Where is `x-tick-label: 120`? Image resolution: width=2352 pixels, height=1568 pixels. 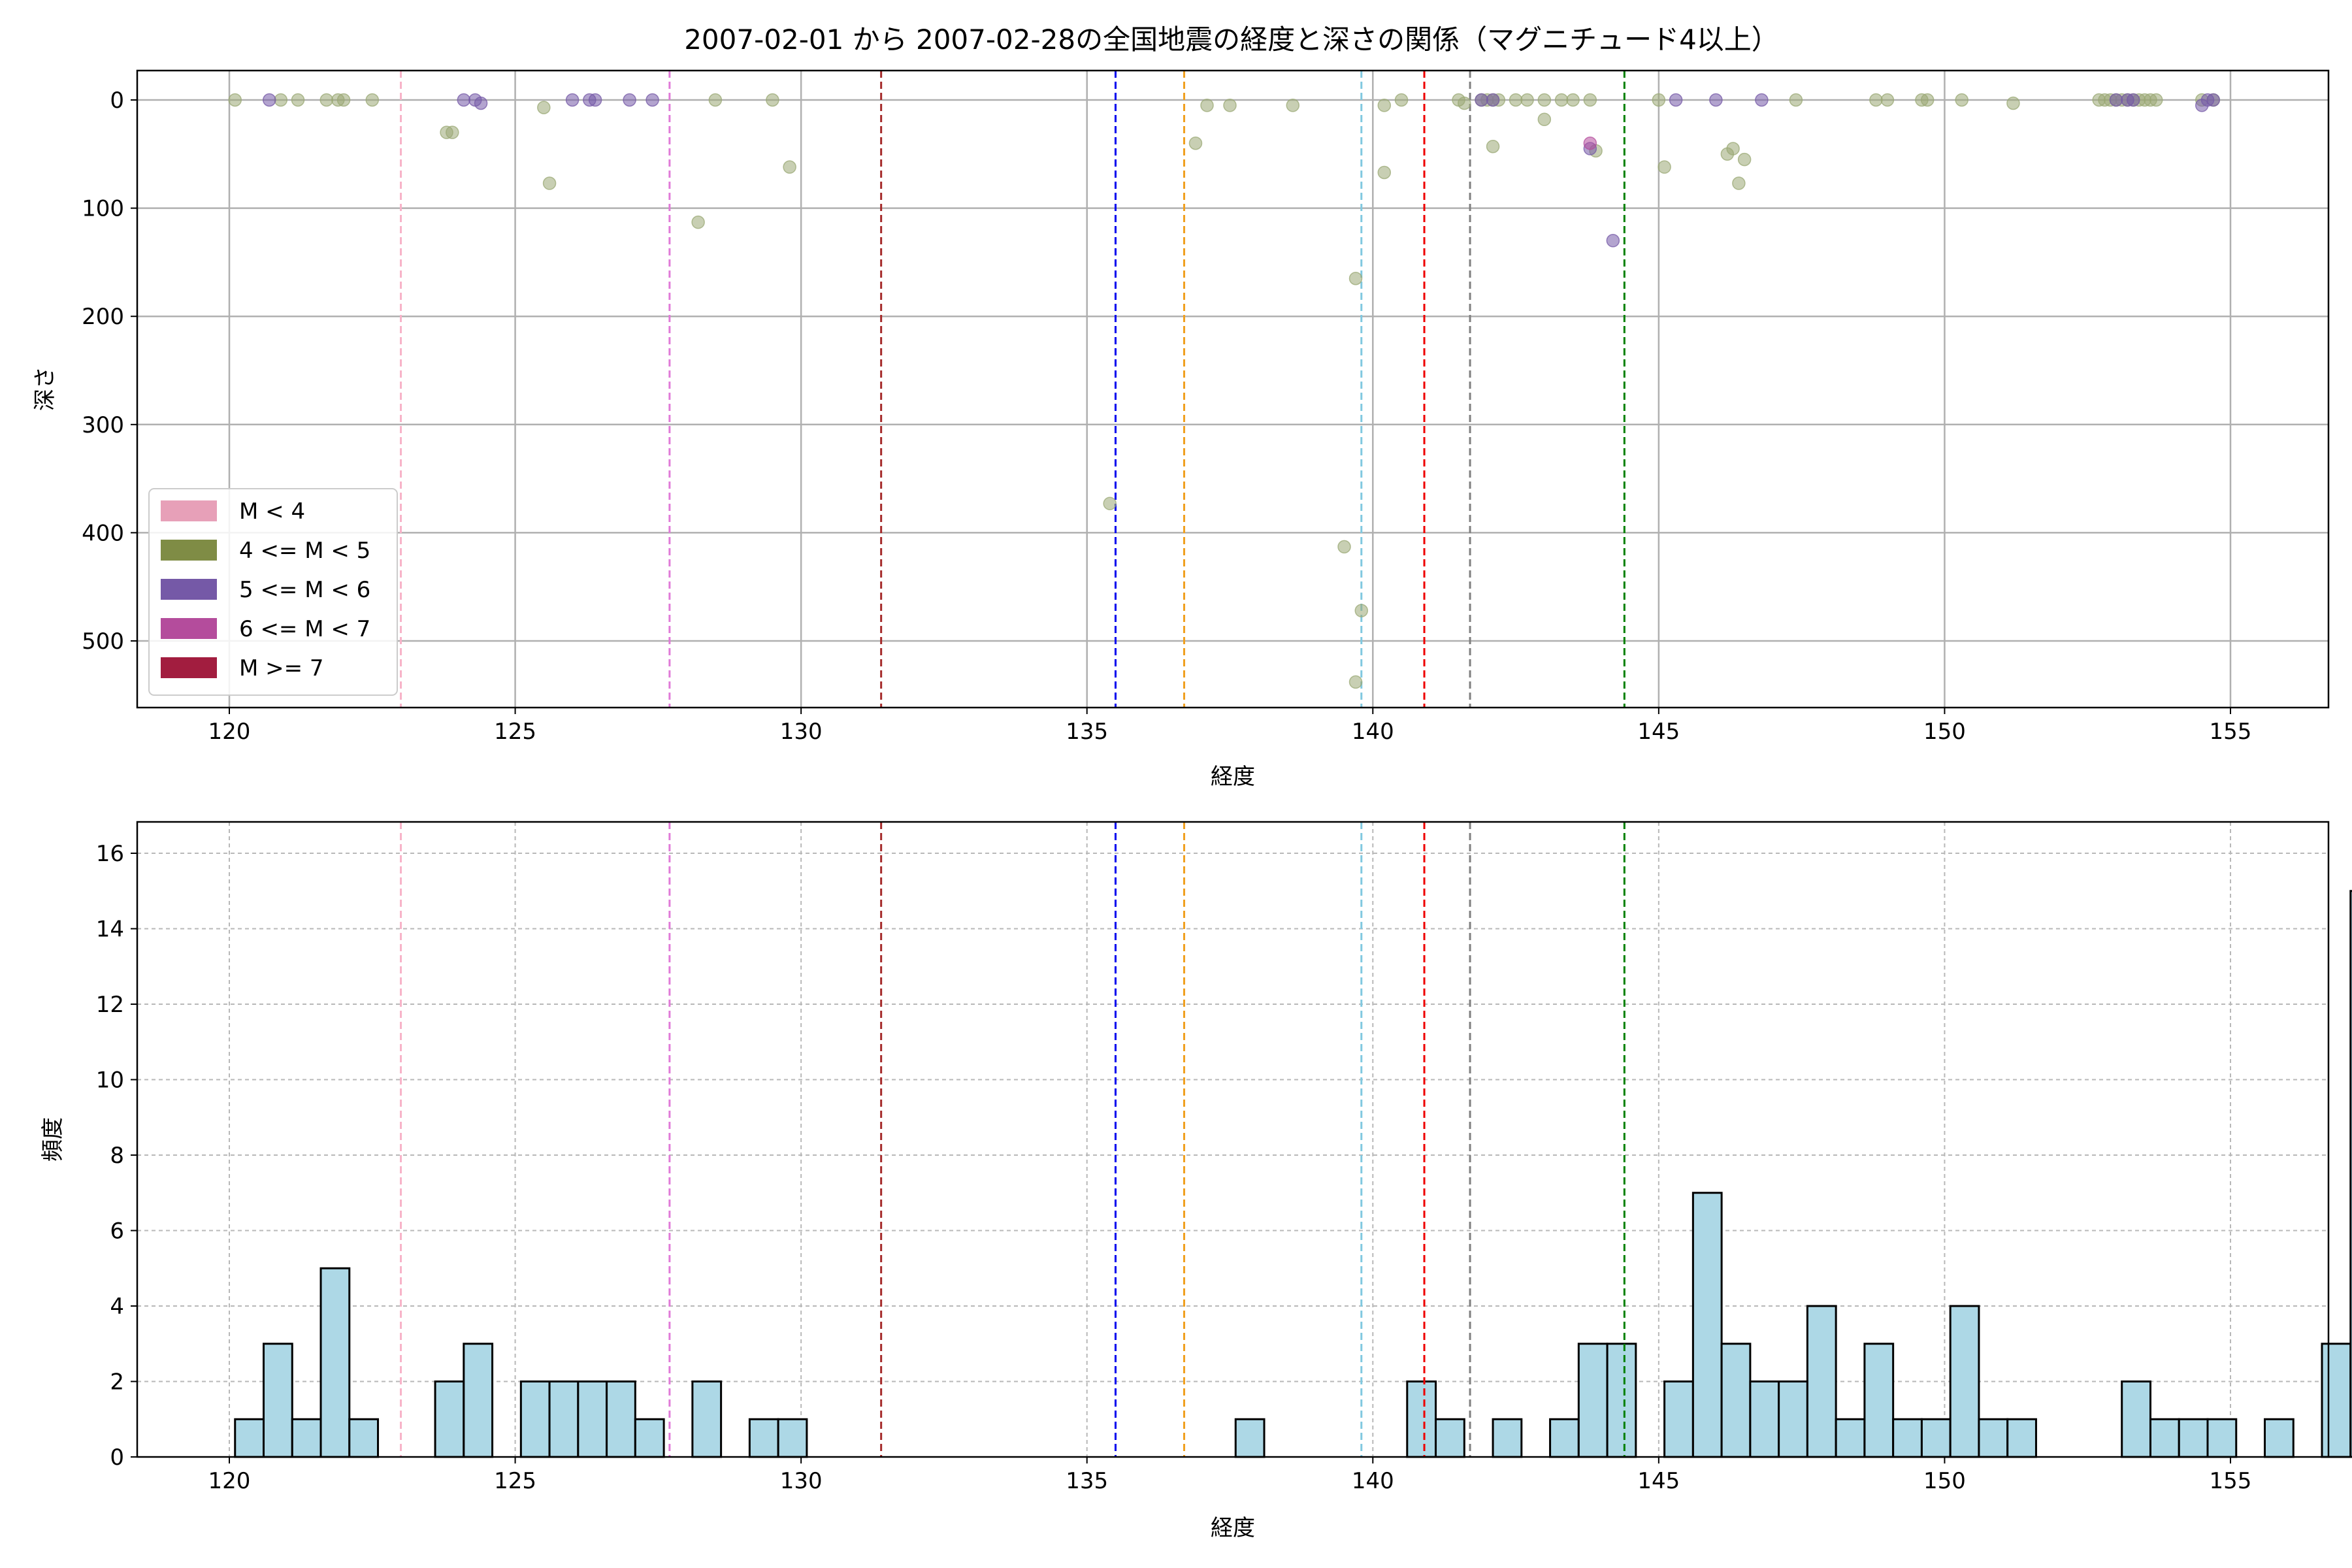
x-tick-label: 120 is located at coordinates (229, 732).